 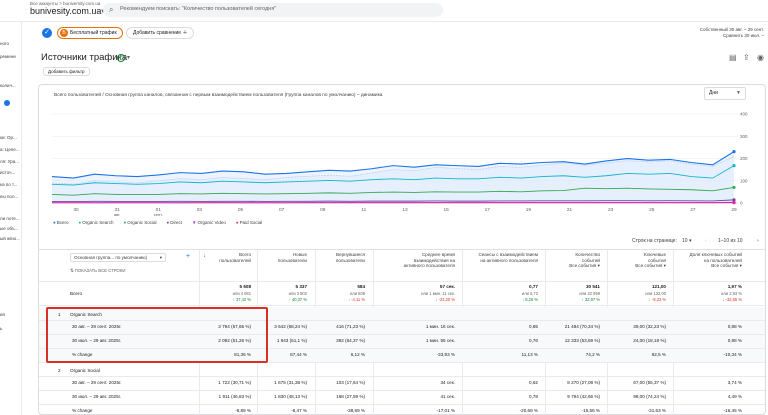 I want to click on total-compare-value: или 22 959, so click(x=589, y=293).